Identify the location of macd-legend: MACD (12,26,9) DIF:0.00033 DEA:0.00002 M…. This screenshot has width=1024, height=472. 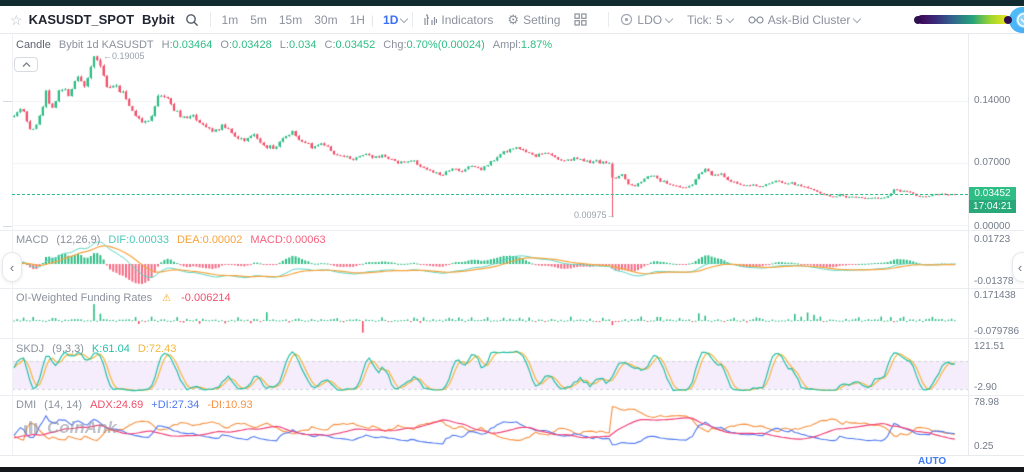
(171, 240).